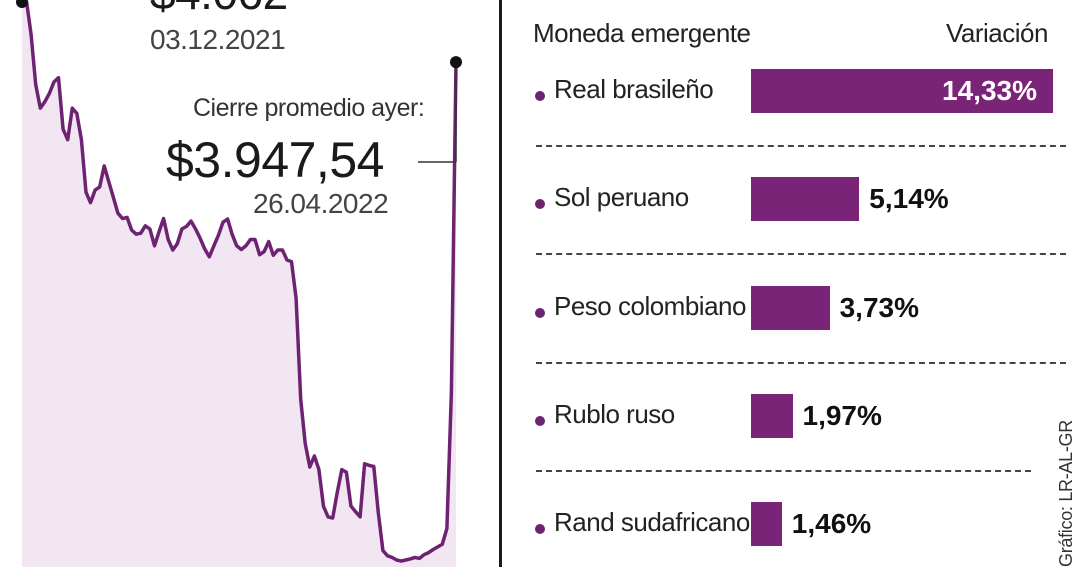 The height and width of the screenshot is (567, 1080). I want to click on value-label: 14,33%, so click(989, 90).